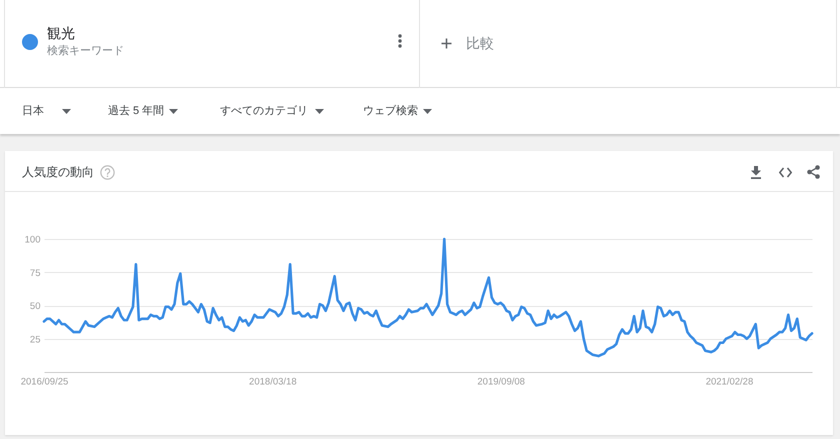 The image size is (840, 439). I want to click on y-tick-label: 75, so click(35, 273).